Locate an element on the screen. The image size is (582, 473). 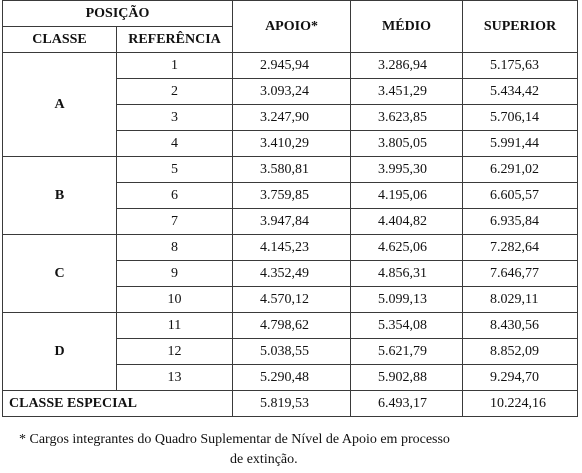
table-row: 6 3.759,85 4.195,06 6.605,57 is located at coordinates (291, 195).